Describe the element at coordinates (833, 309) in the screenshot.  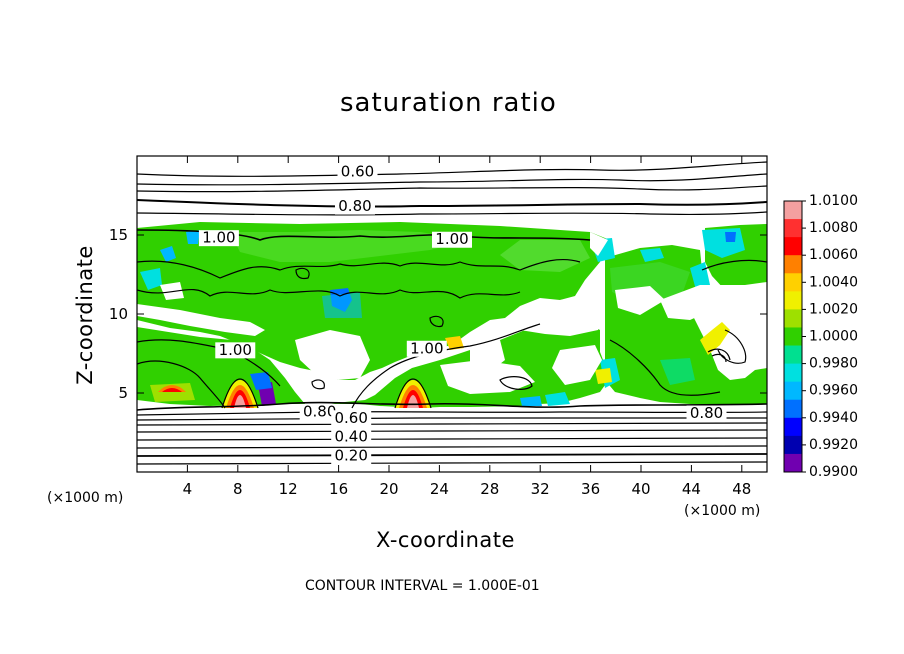
I see `colorbar-tick-label: 1.0020` at that location.